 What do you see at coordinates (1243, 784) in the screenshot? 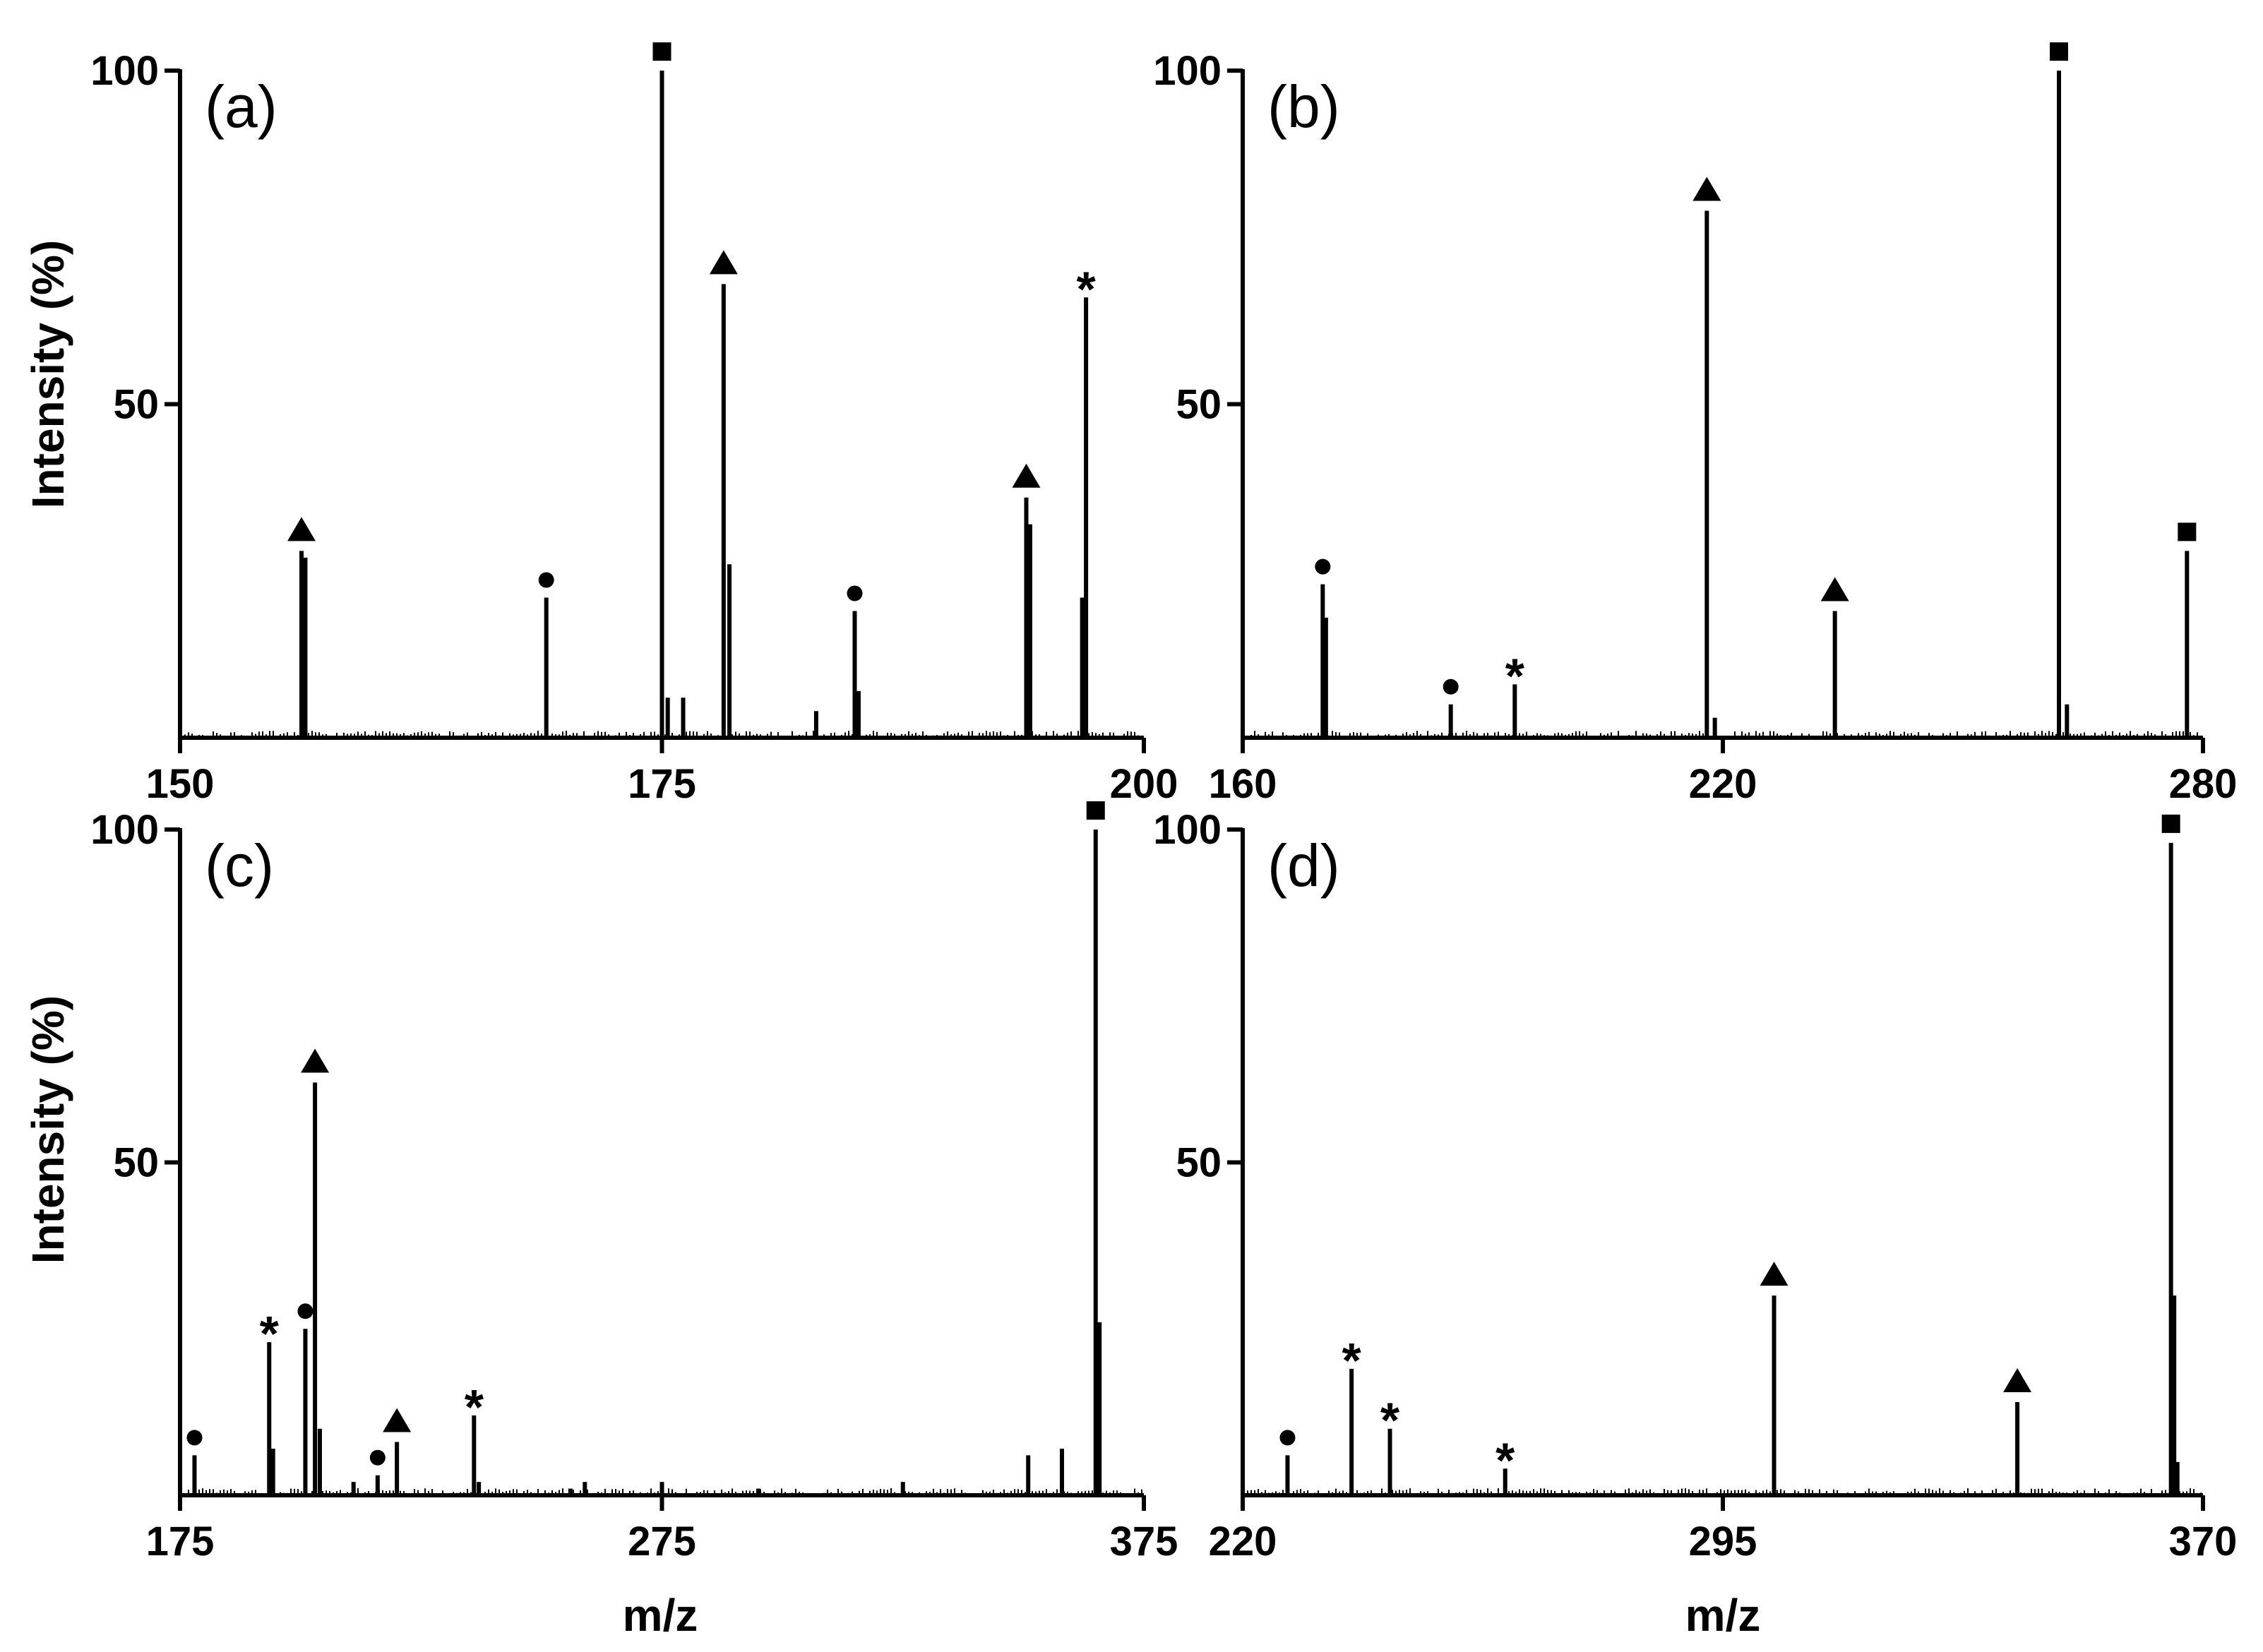
I see `x-tick-label: 160` at bounding box center [1243, 784].